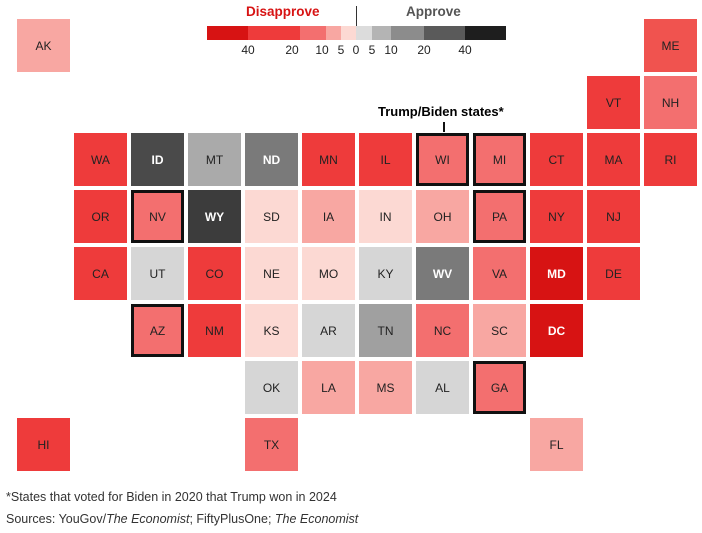  What do you see at coordinates (499, 159) in the screenshot?
I see `state-tile-mi: MI` at bounding box center [499, 159].